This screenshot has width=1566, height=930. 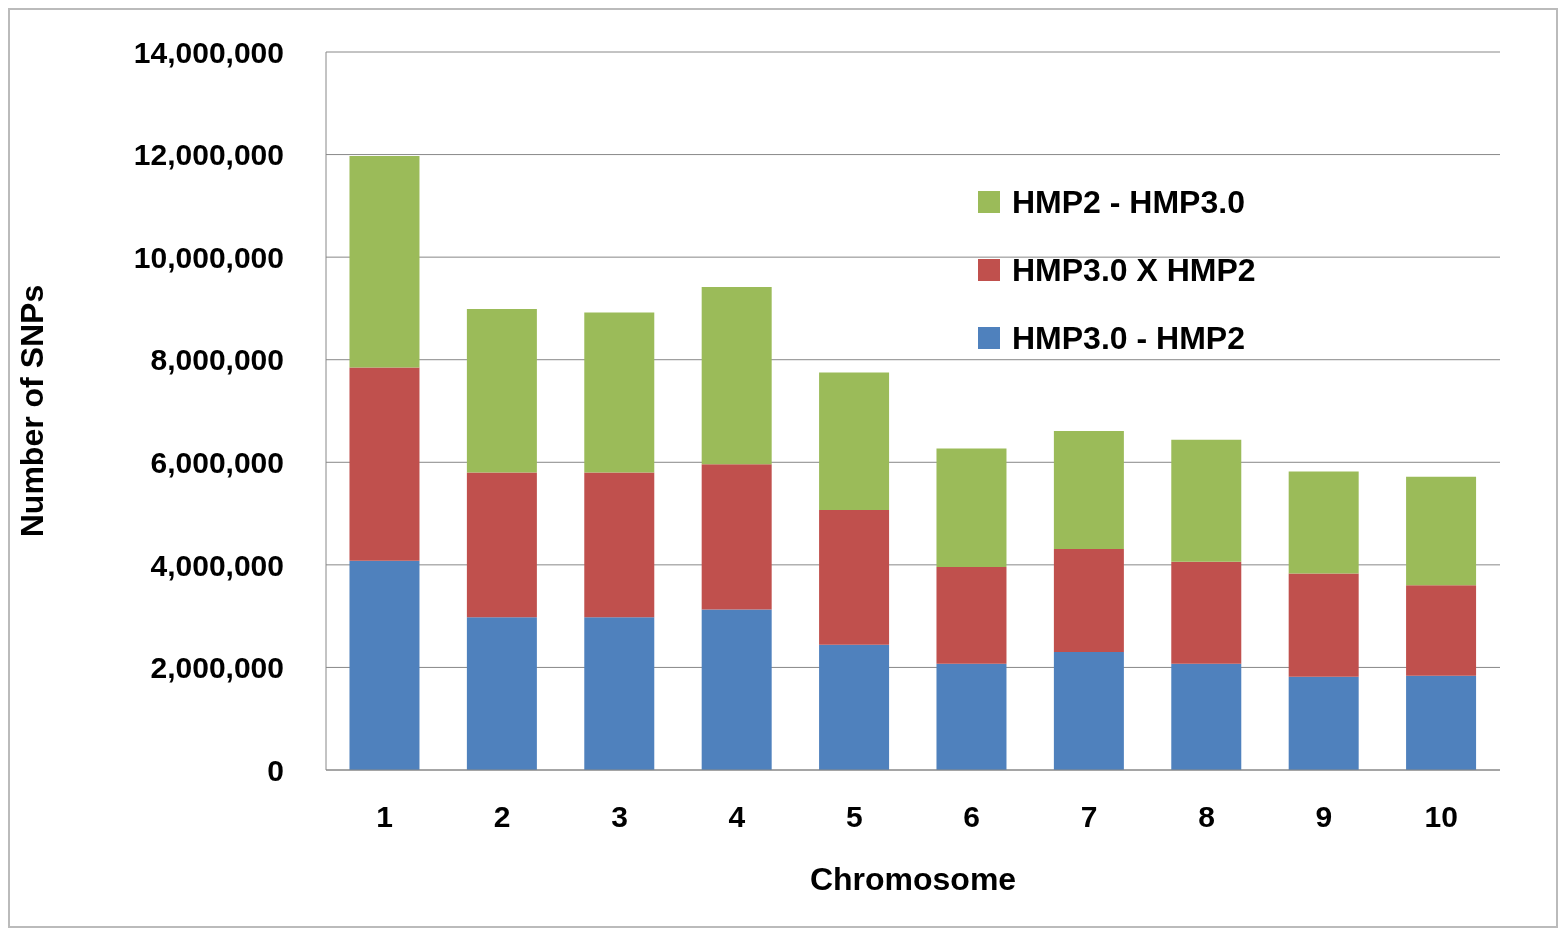 I want to click on y-tick-label: 12,000,000, so click(x=208, y=155).